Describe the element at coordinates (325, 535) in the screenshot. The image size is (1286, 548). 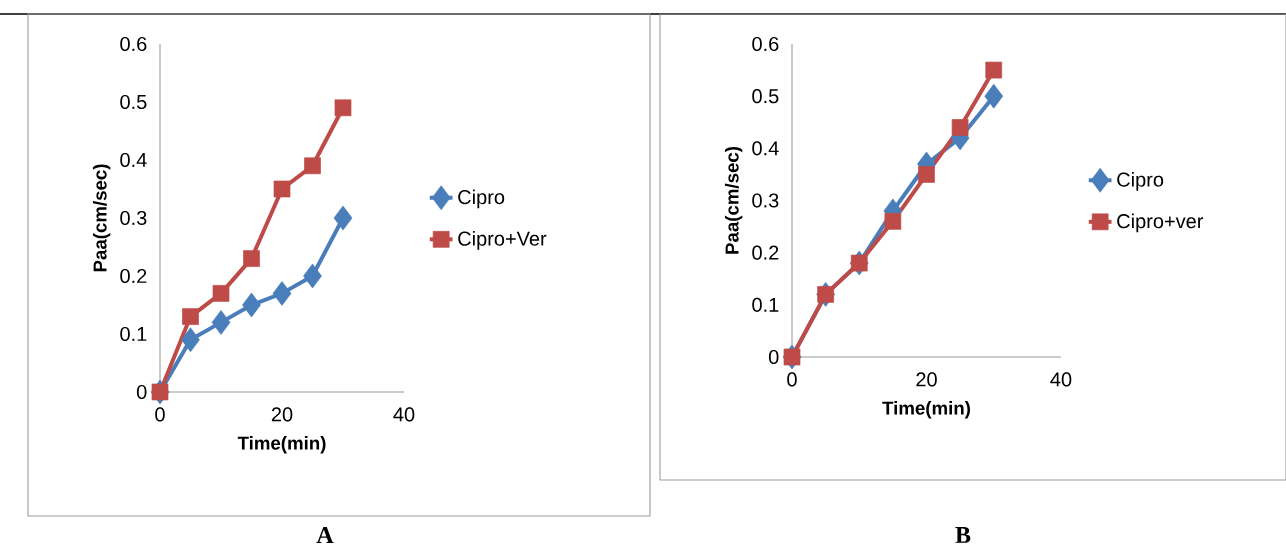
I see `text: A` at that location.